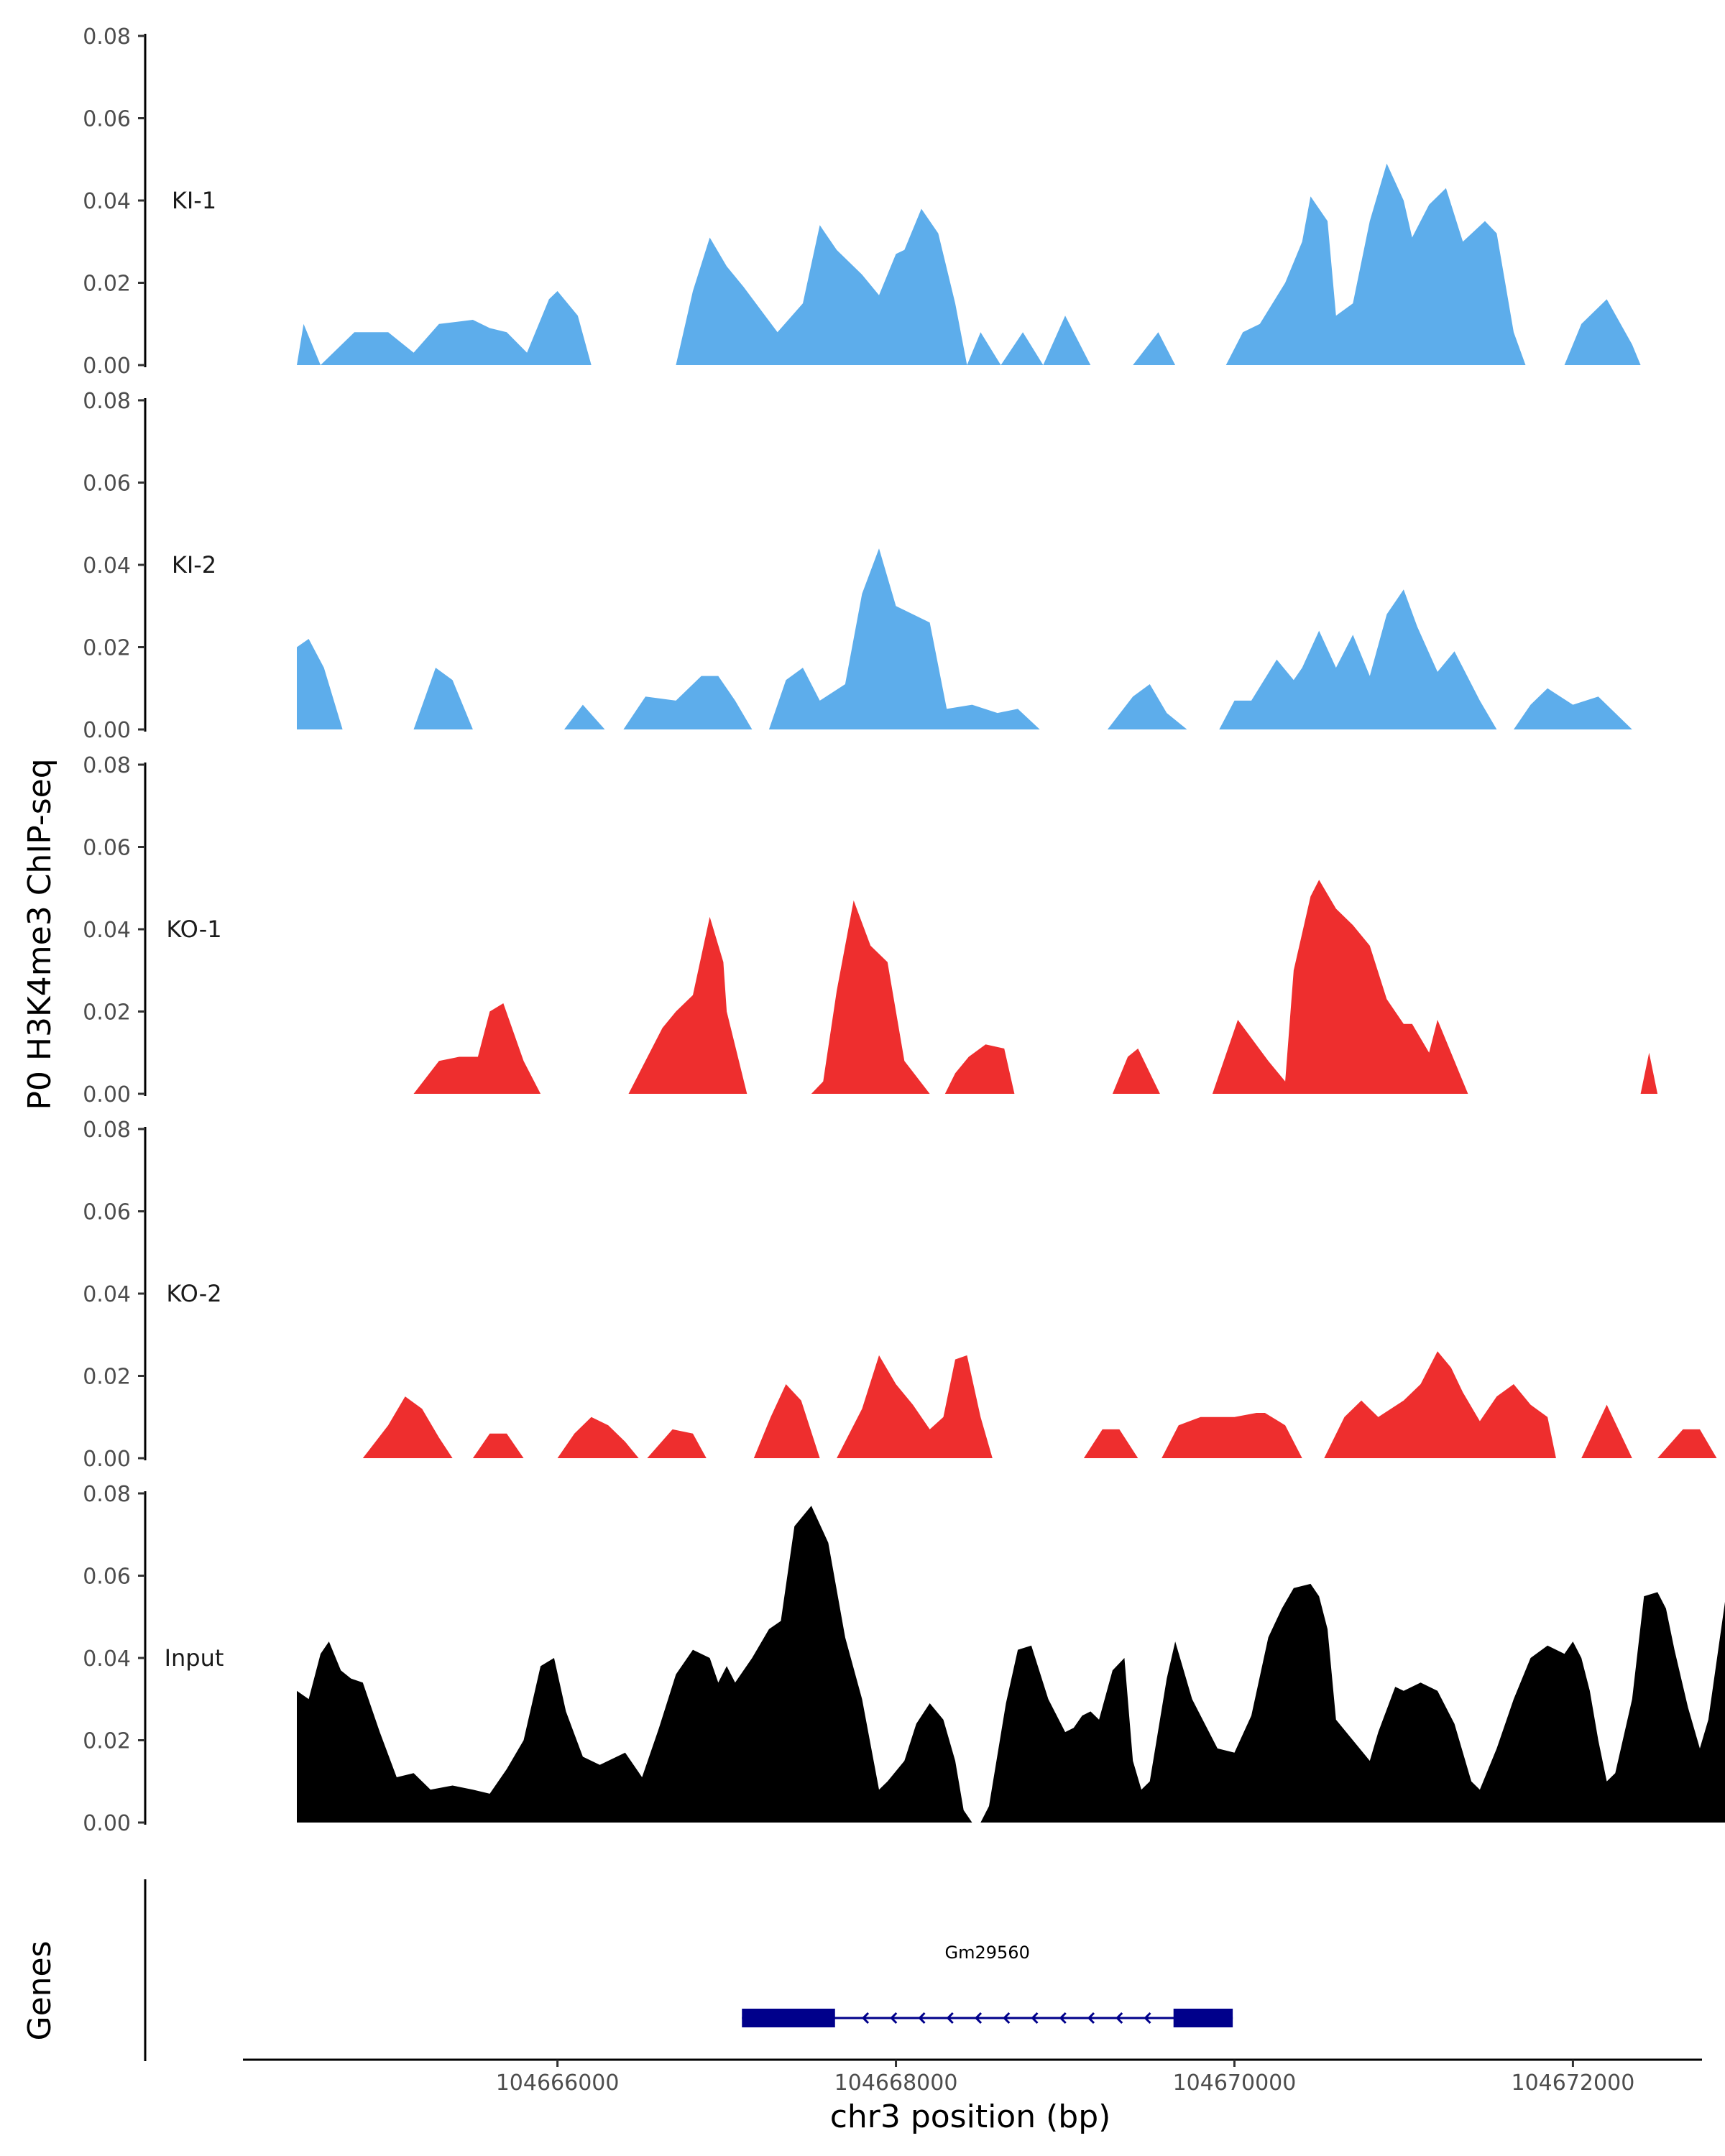 The image size is (1725, 2156). What do you see at coordinates (688, 1970) in the screenshot?
I see `genes-panel: Gm29560` at bounding box center [688, 1970].